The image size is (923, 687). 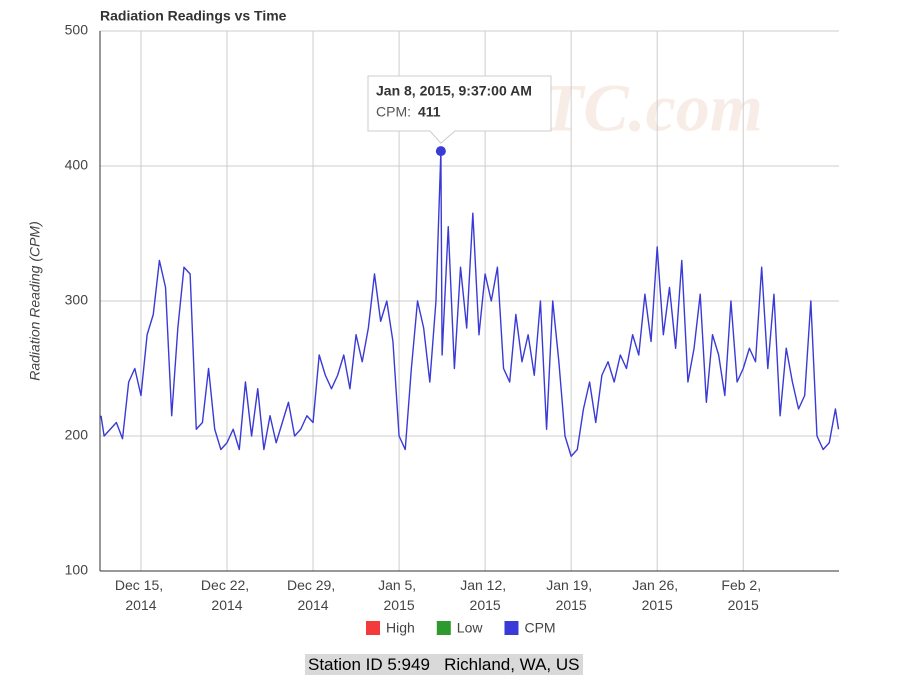 What do you see at coordinates (400, 628) in the screenshot?
I see `legend-label: High` at bounding box center [400, 628].